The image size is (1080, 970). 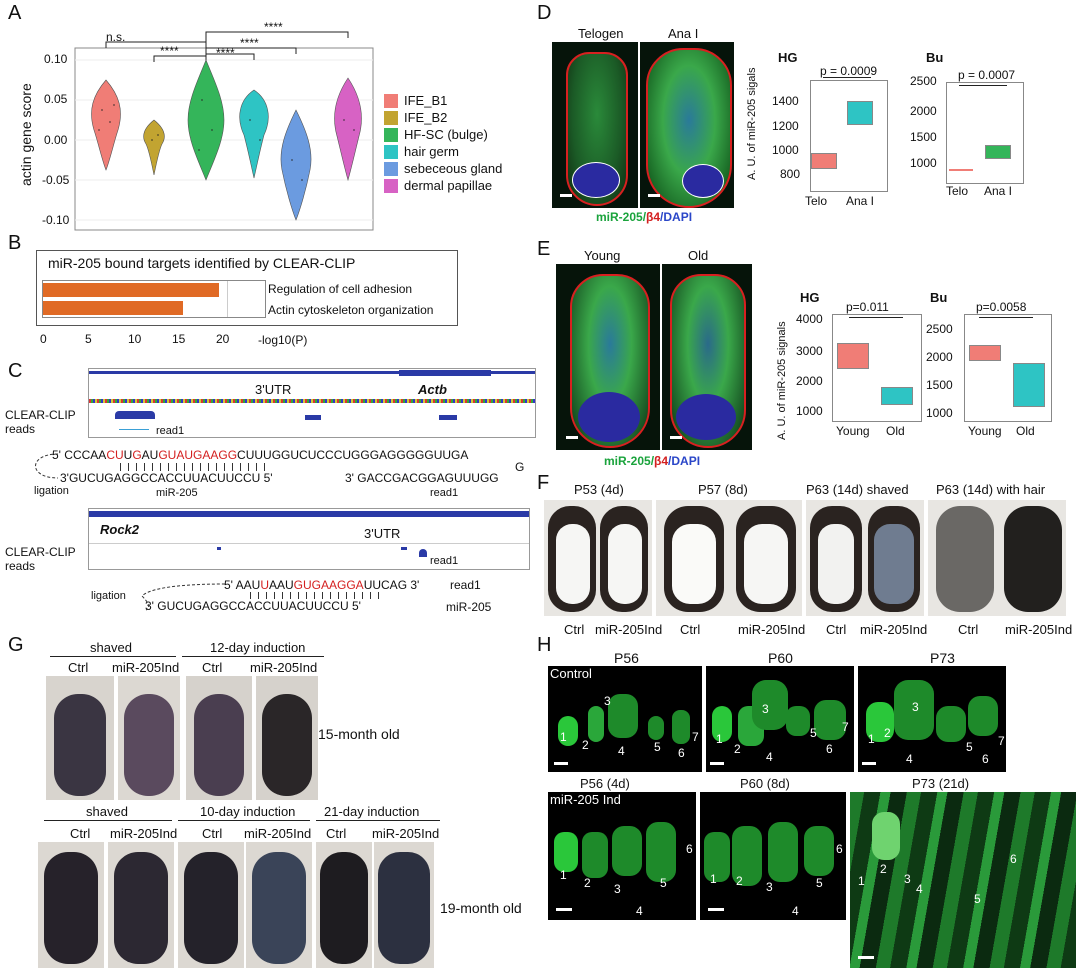 What do you see at coordinates (785, 126) in the screenshot?
I see `y-tick: 1200` at bounding box center [785, 126].